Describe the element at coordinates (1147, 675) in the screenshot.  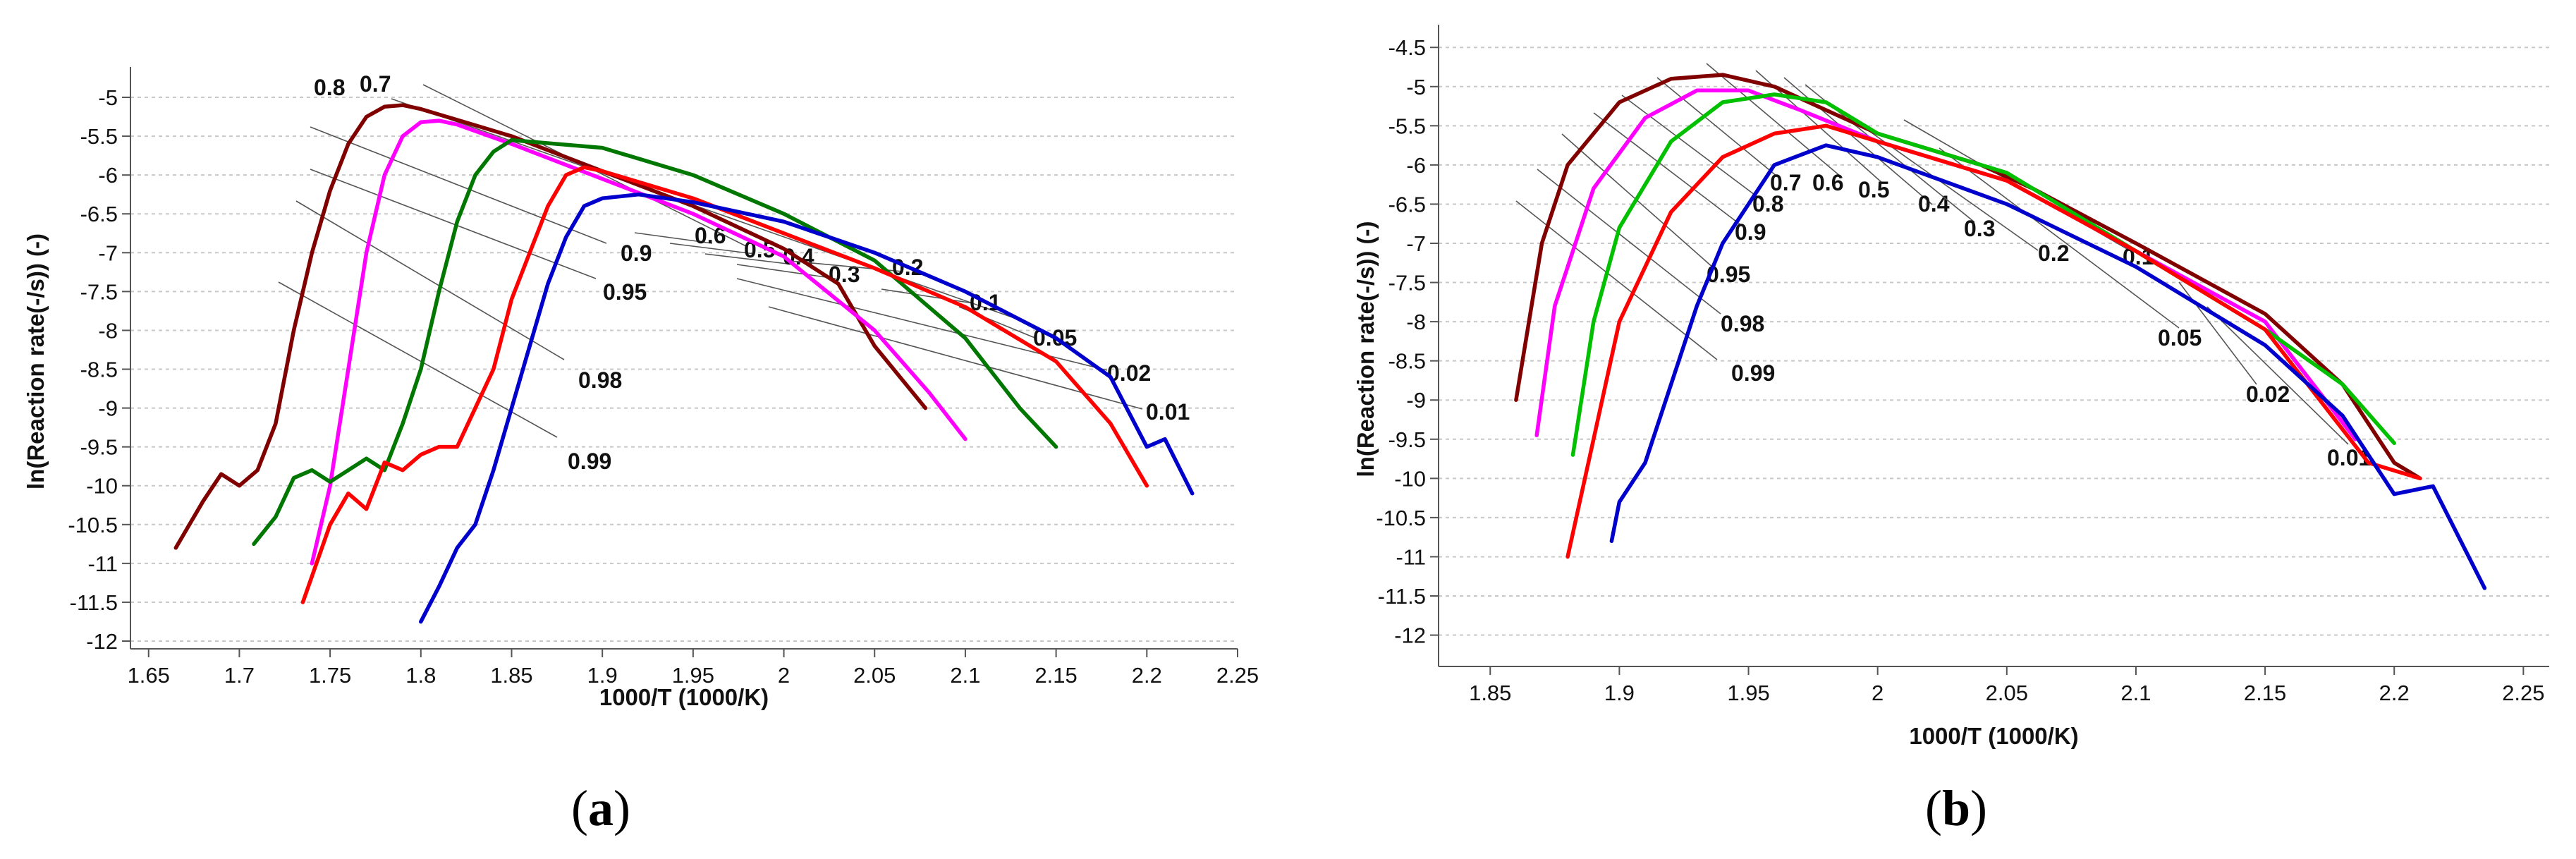
I see `x-tick-label-a: 2.2` at that location.